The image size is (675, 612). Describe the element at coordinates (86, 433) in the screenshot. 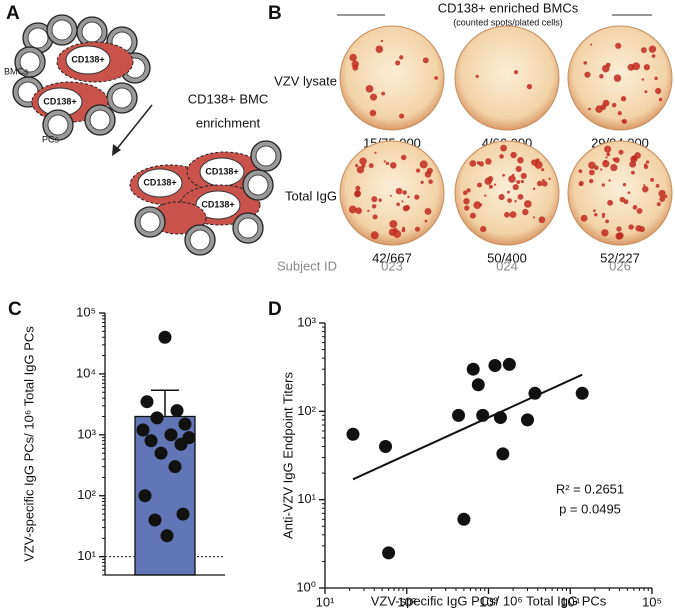

I see `y-tick-label: 10³` at that location.